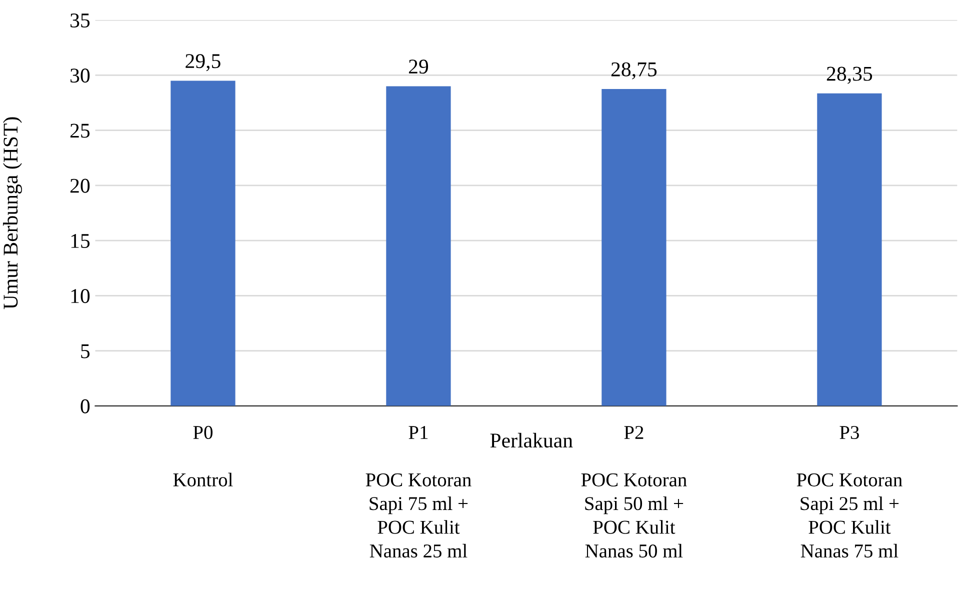 This screenshot has width=962, height=590. Describe the element at coordinates (203, 456) in the screenshot. I see `category-label: P0 Kontrol` at that location.